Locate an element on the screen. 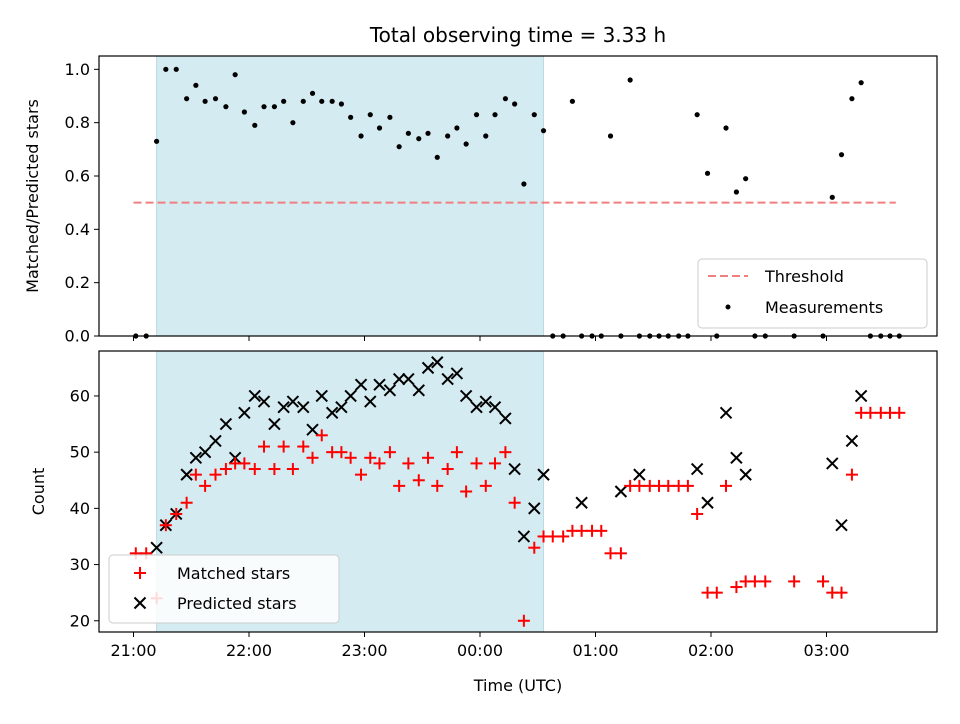 The image size is (960, 724). bottom-legend: Matched stars Predicted stars is located at coordinates (224, 589).